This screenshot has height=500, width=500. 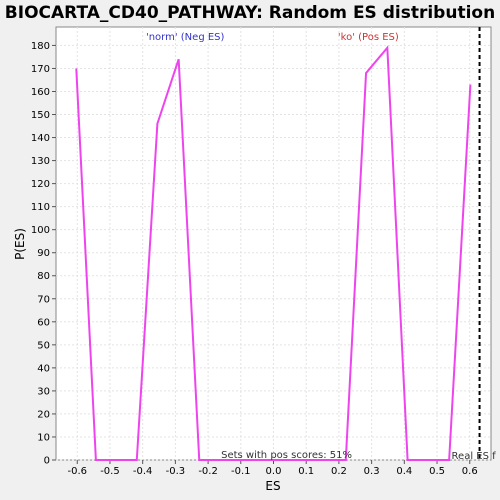 What do you see at coordinates (20, 244) in the screenshot?
I see `y-axis-label: P(ES)` at bounding box center [20, 244].